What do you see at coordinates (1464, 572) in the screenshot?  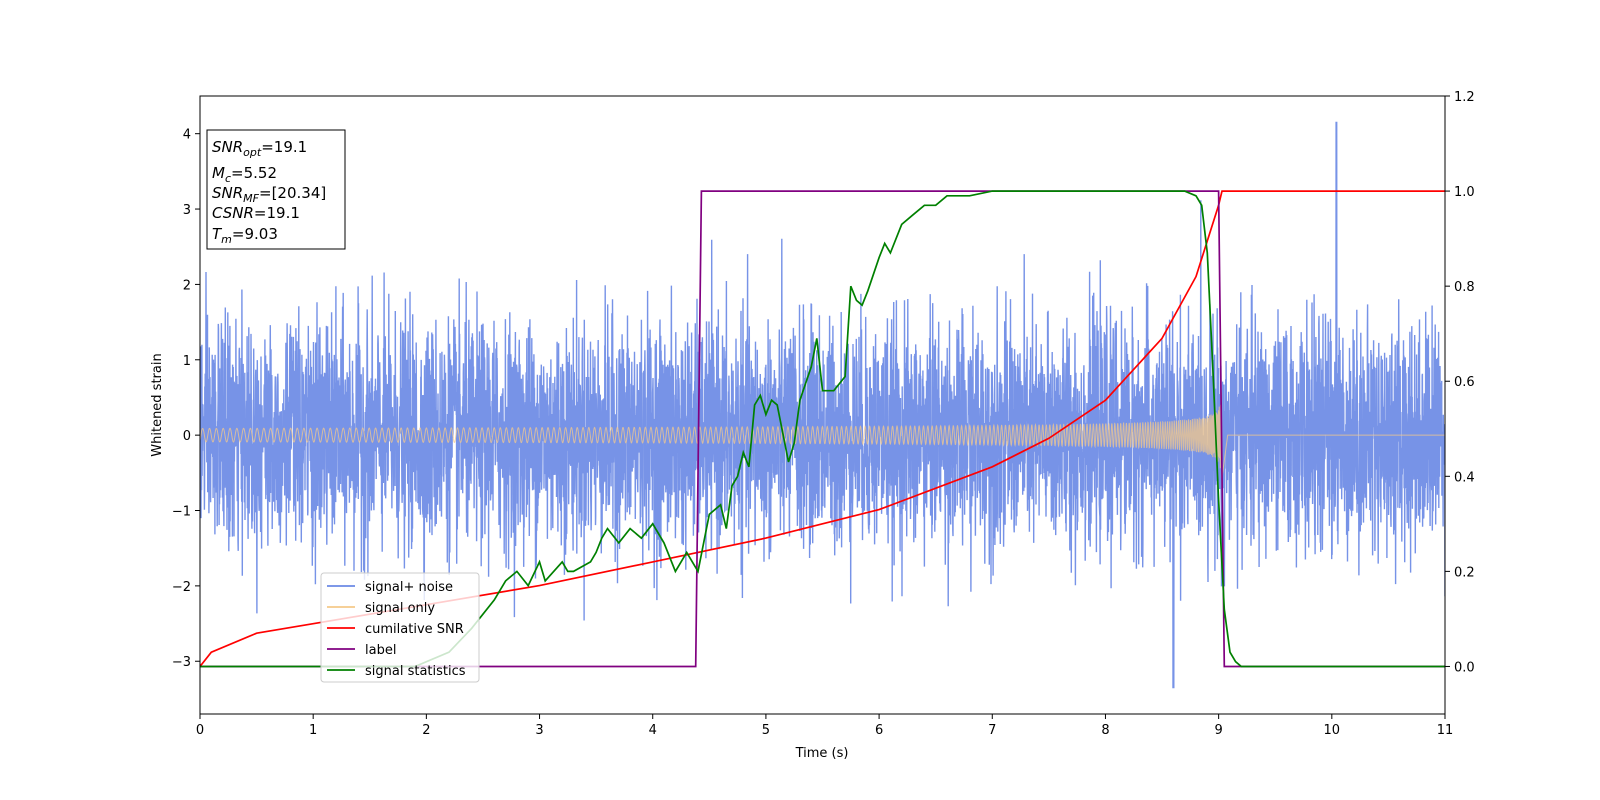 I see `y-right-tick-label: 0.2` at bounding box center [1464, 572].